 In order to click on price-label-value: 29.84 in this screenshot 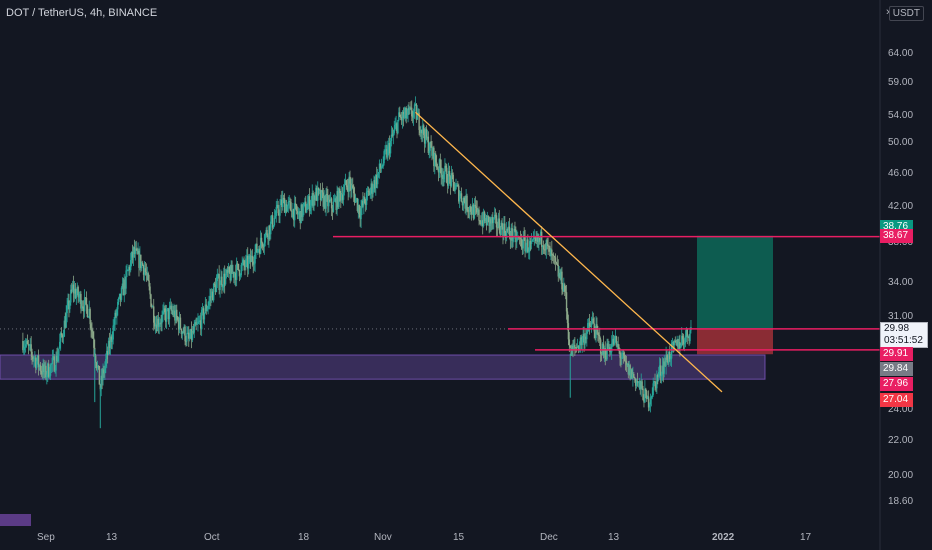, I will do `click(896, 368)`.